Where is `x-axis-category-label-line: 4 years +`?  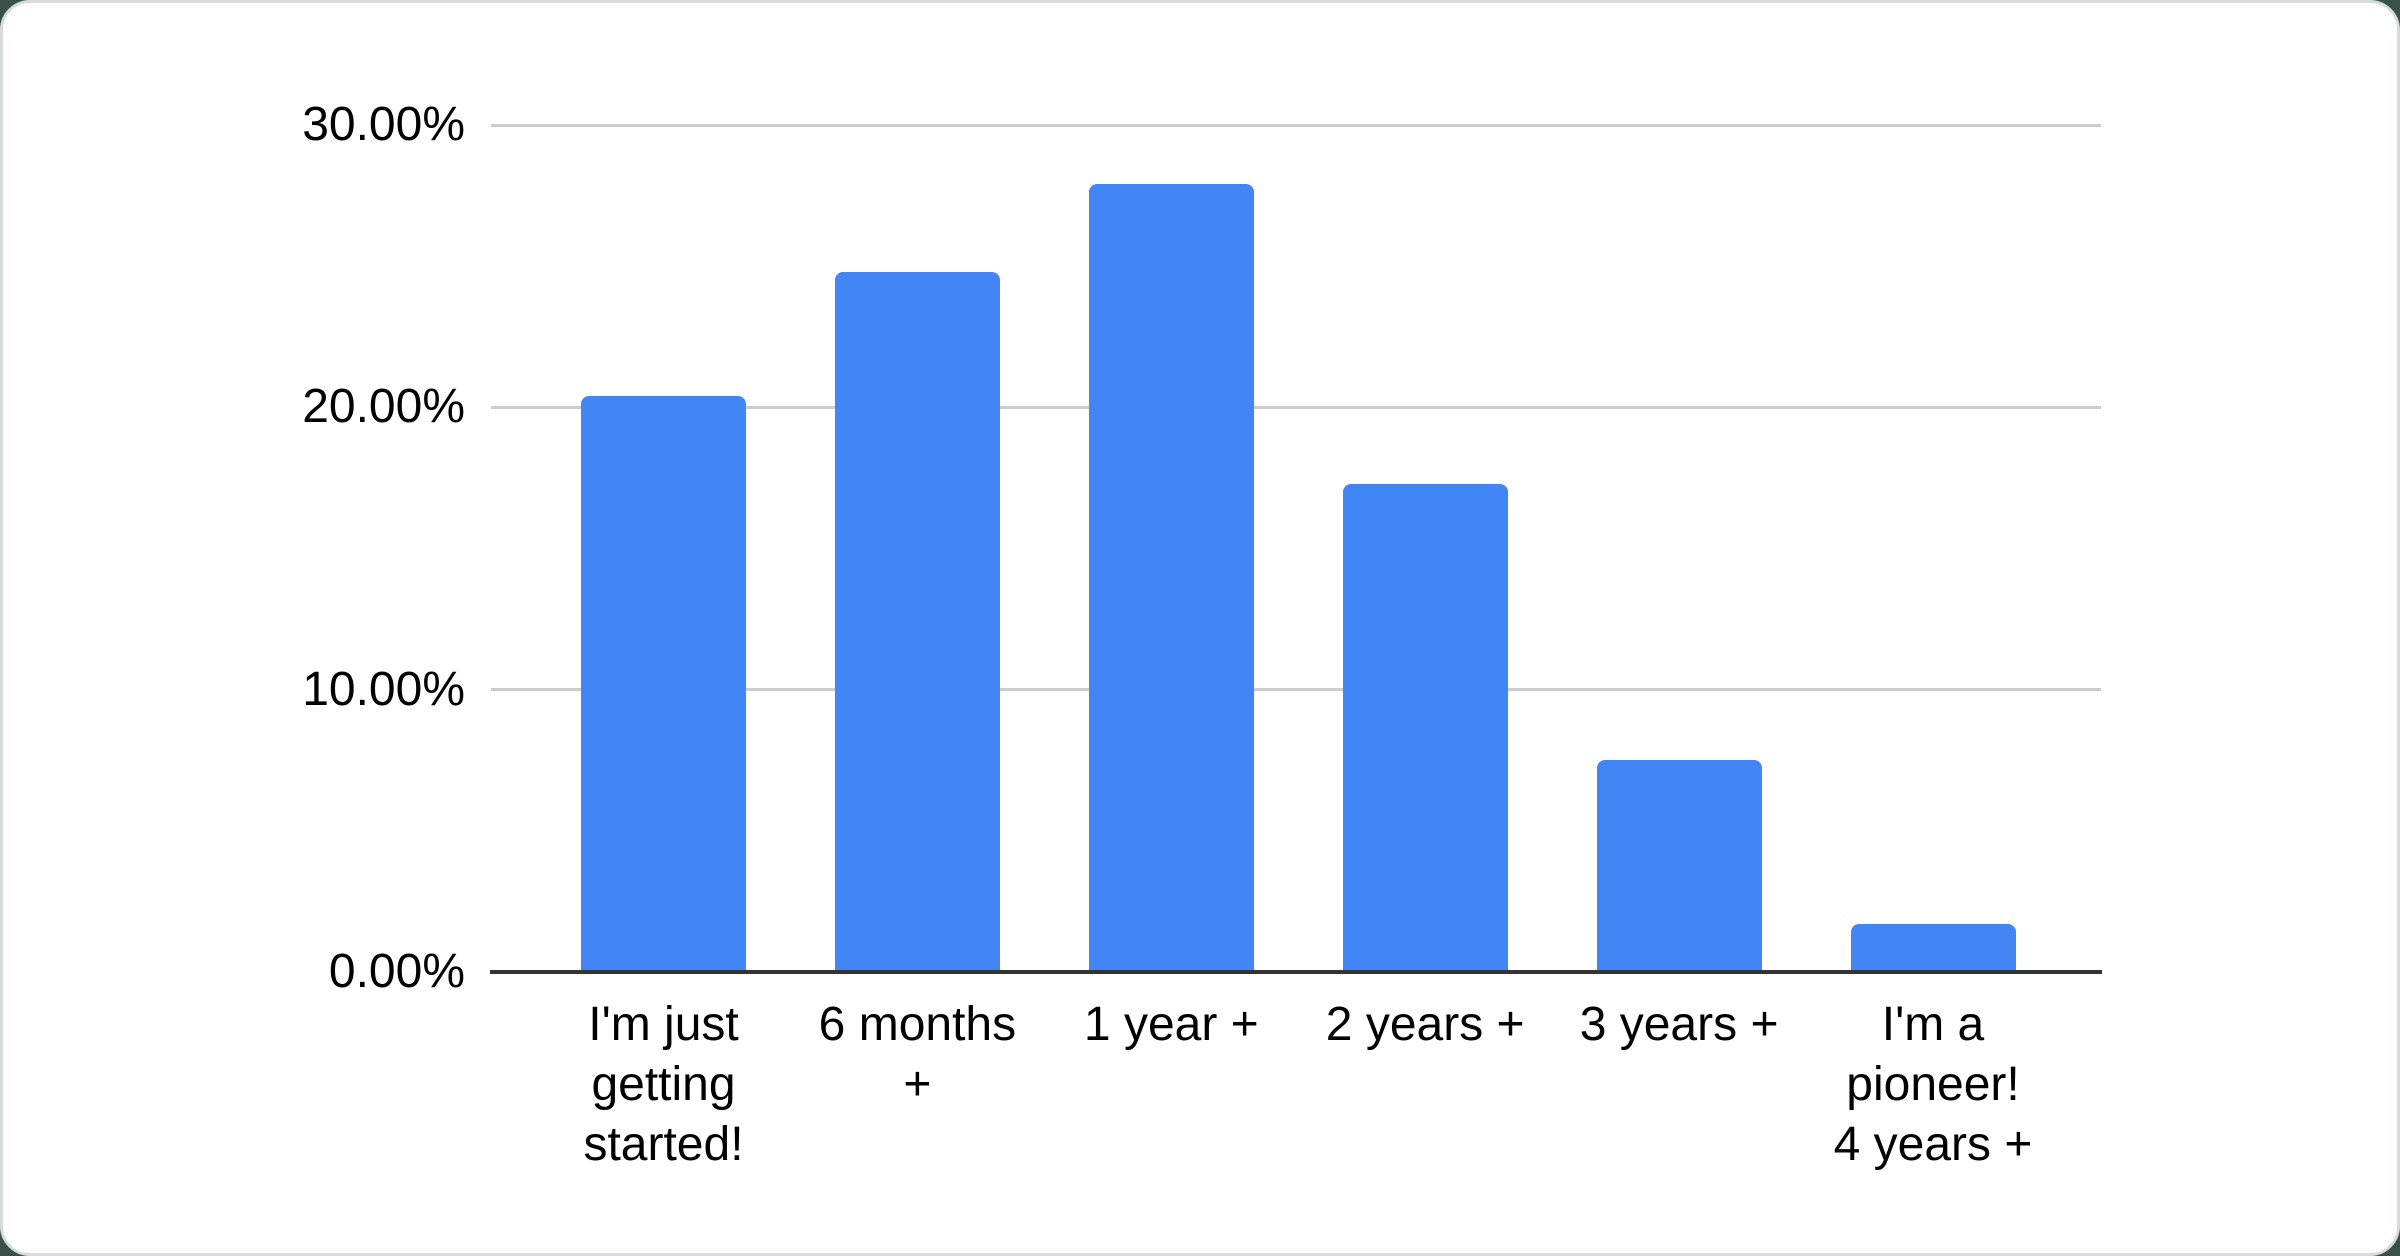
x-axis-category-label-line: 4 years + is located at coordinates (1933, 1144).